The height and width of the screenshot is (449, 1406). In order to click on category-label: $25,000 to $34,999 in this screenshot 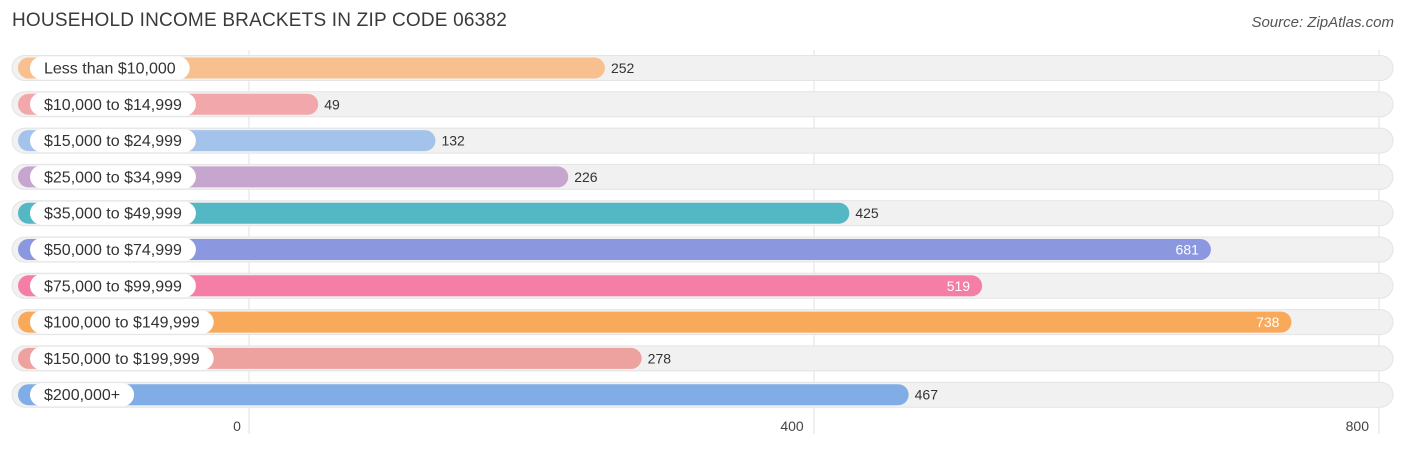, I will do `click(113, 177)`.